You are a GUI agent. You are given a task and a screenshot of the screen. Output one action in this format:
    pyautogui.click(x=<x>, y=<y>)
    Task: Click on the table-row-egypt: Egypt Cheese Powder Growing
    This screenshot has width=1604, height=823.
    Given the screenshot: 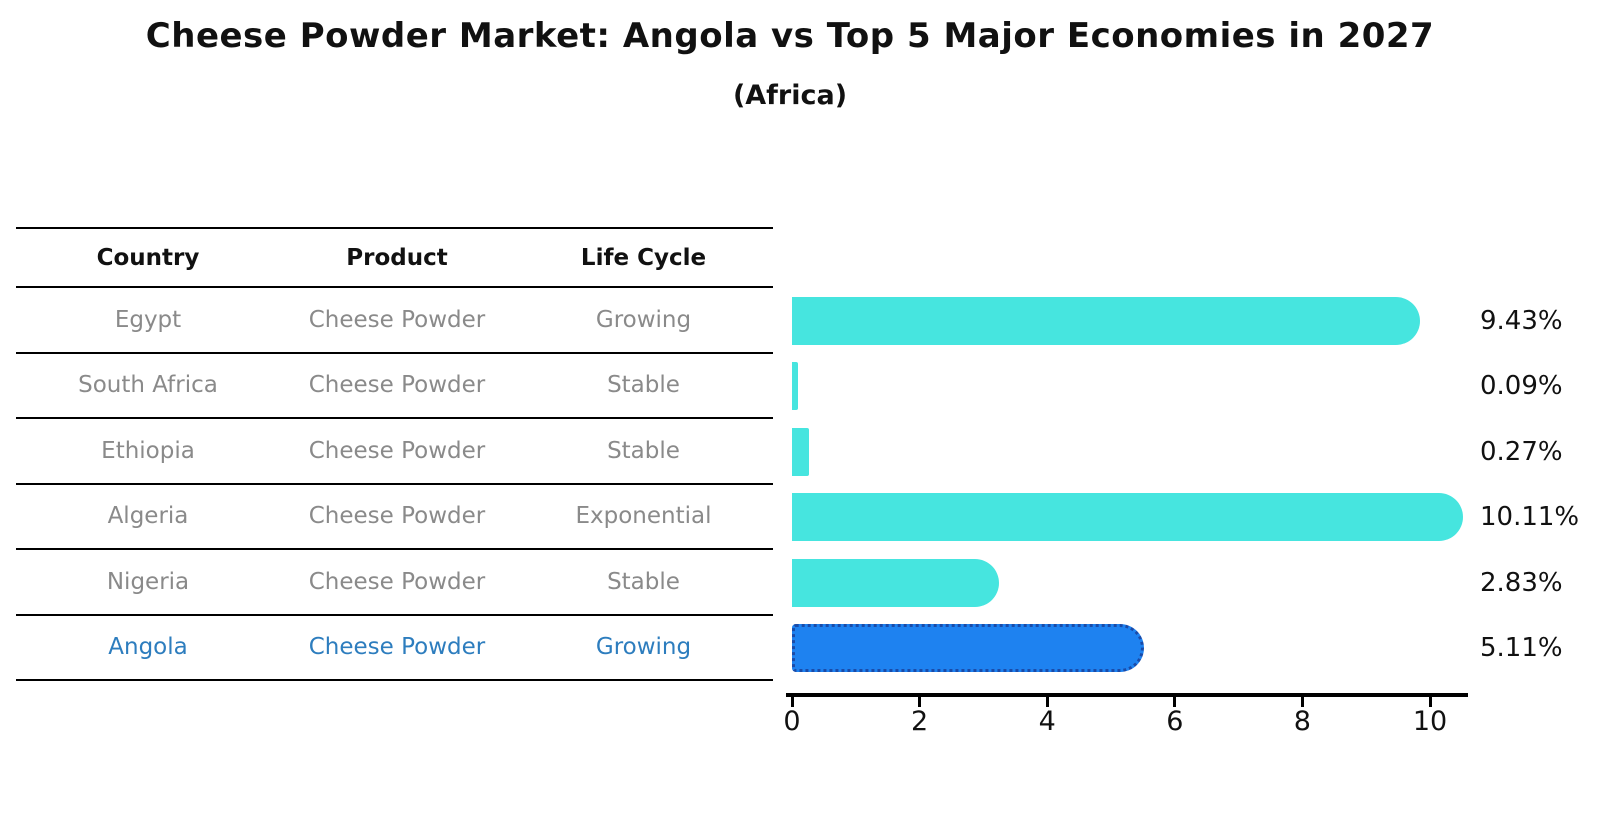 What is the action you would take?
    pyautogui.click(x=394, y=321)
    